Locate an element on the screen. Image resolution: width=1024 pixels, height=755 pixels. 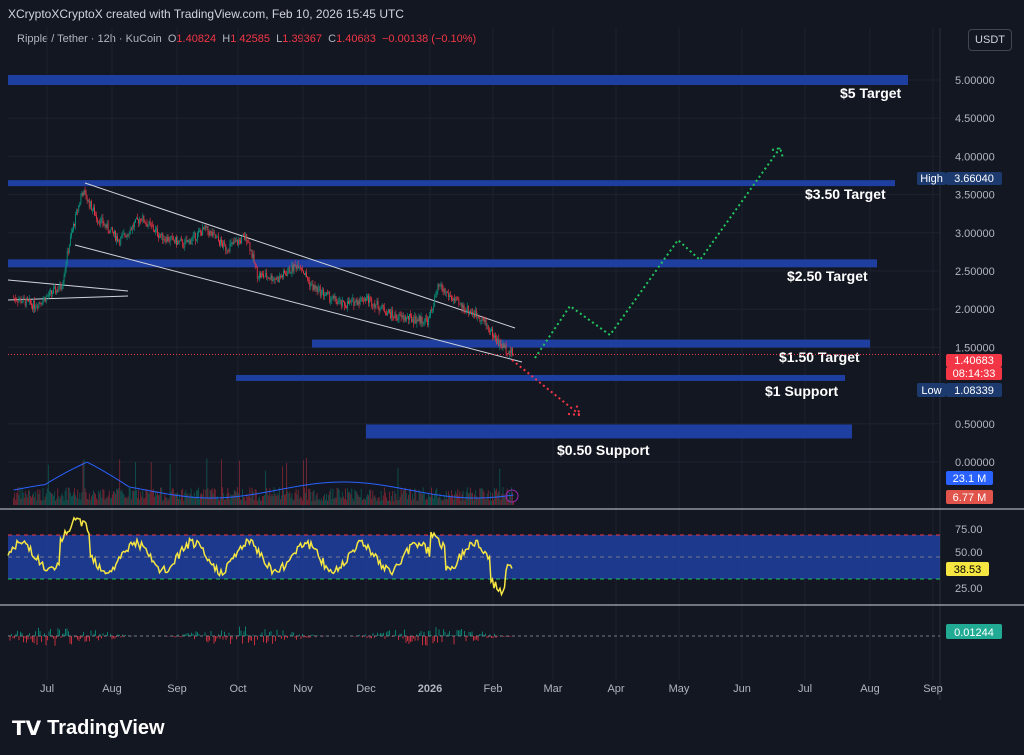
rsi-tick: 75.00 is located at coordinates (969, 530).